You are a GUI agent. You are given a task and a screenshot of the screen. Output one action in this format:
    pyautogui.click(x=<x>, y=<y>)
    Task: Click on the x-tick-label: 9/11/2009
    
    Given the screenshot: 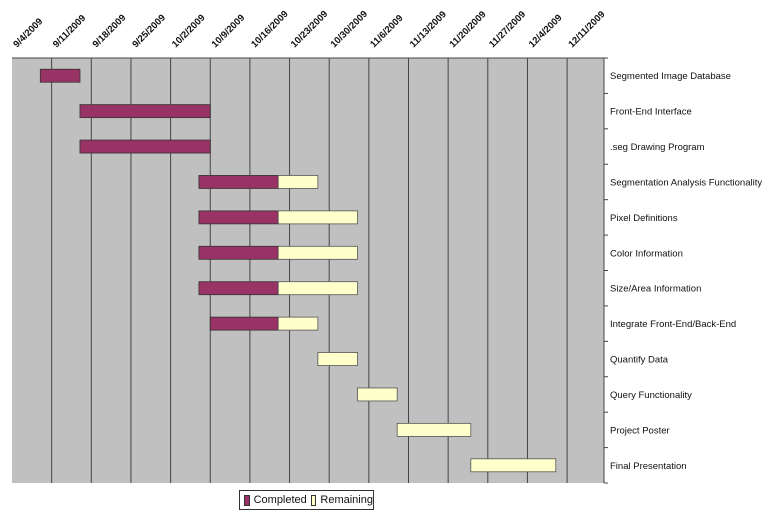 What is the action you would take?
    pyautogui.click(x=69, y=31)
    